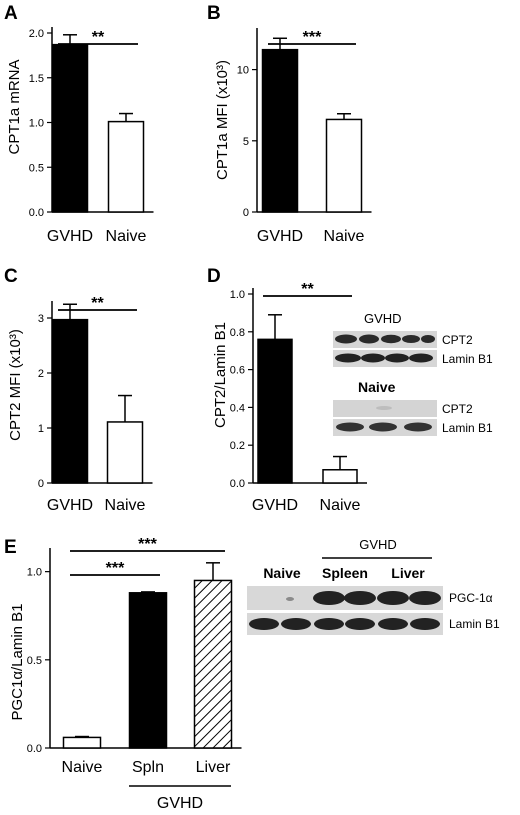 The width and height of the screenshot is (520, 815). What do you see at coordinates (41, 374) in the screenshot?
I see `panel-c-y-tick-label-2: 2` at bounding box center [41, 374].